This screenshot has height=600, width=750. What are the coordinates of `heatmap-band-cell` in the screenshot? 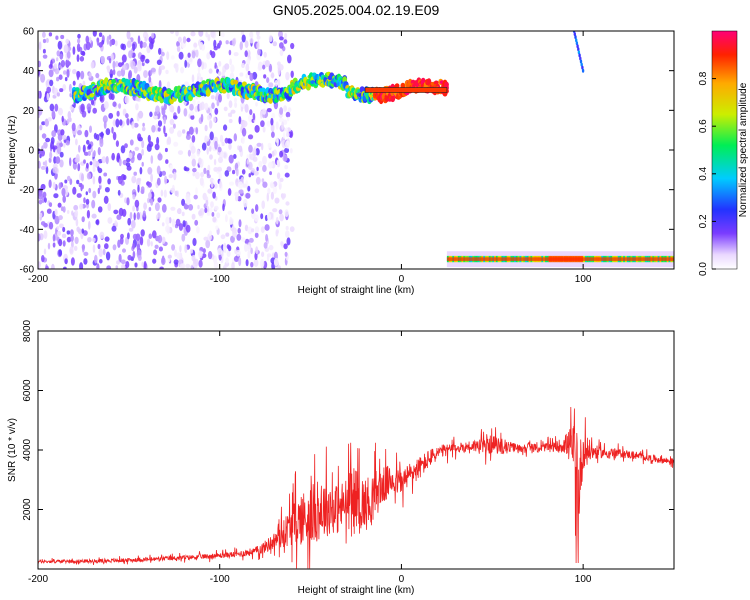 It's located at (236, 82).